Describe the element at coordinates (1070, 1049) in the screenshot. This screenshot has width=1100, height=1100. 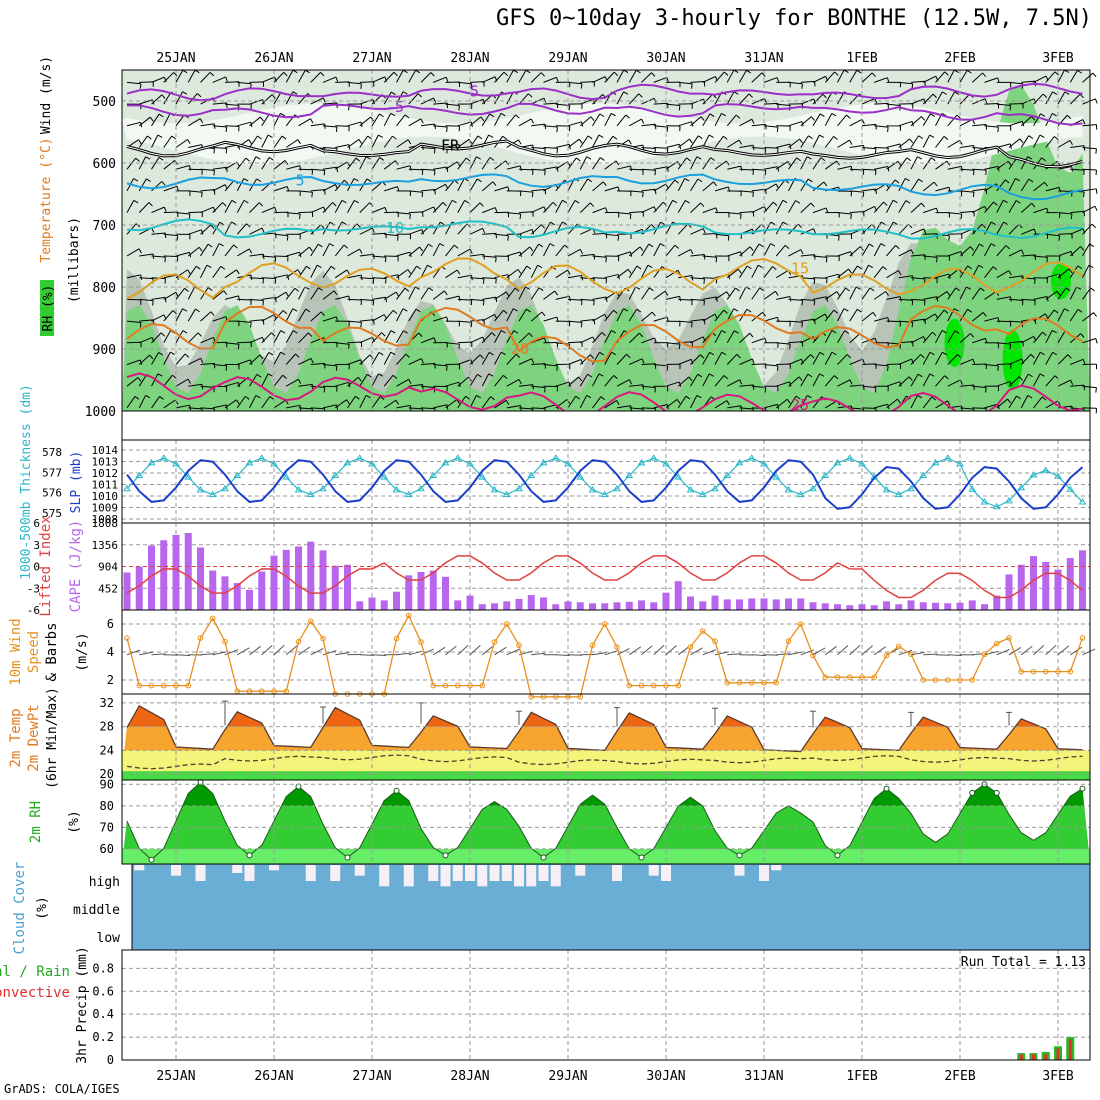
I see `precip-convective-bar` at that location.